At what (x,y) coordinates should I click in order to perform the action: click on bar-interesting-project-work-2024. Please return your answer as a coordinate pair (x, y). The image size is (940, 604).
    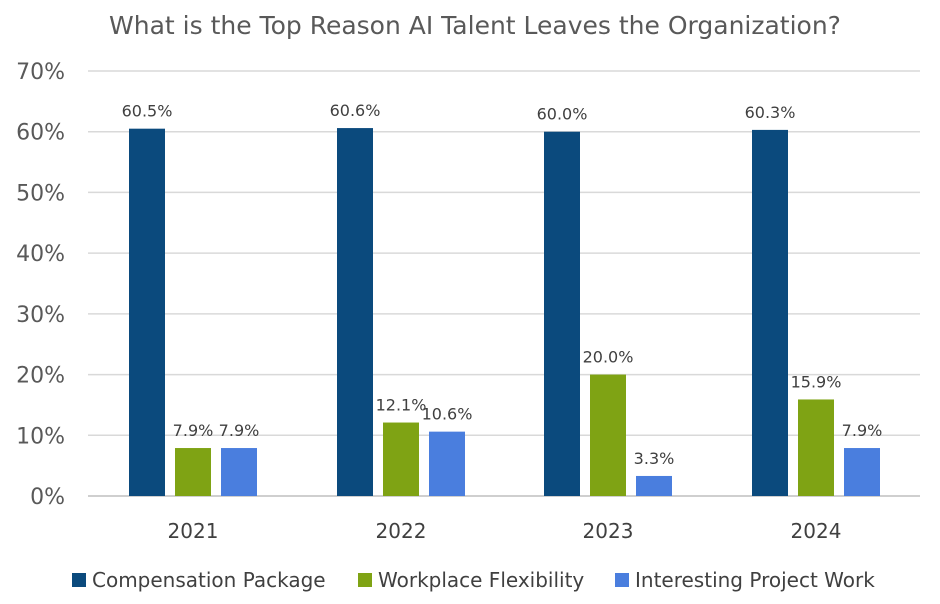
    Looking at the image, I should click on (862, 472).